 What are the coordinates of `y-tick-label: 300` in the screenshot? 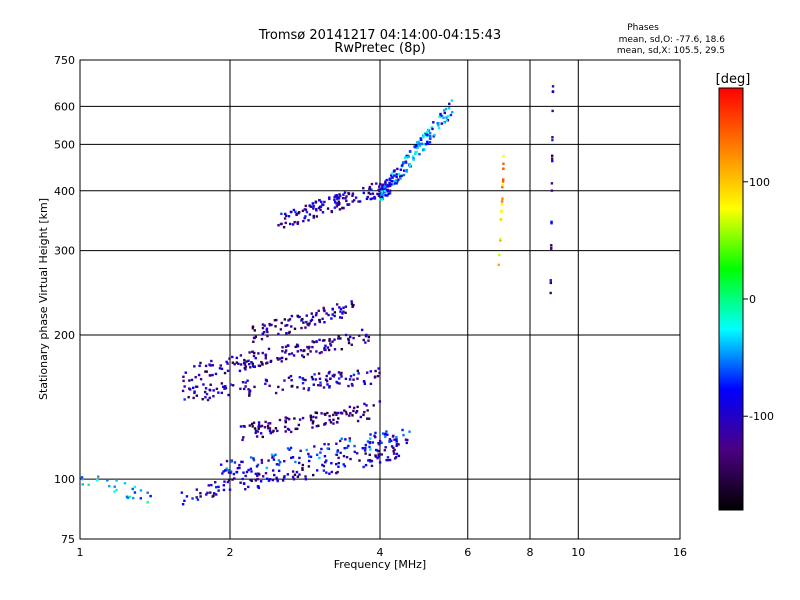 It's located at (64, 251).